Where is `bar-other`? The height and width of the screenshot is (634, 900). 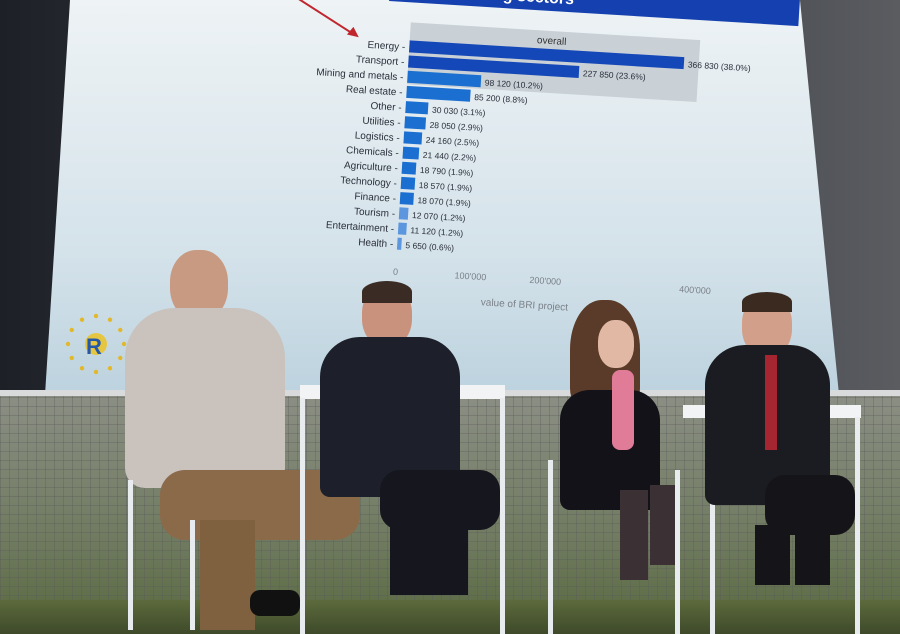
bar-other is located at coordinates (417, 108).